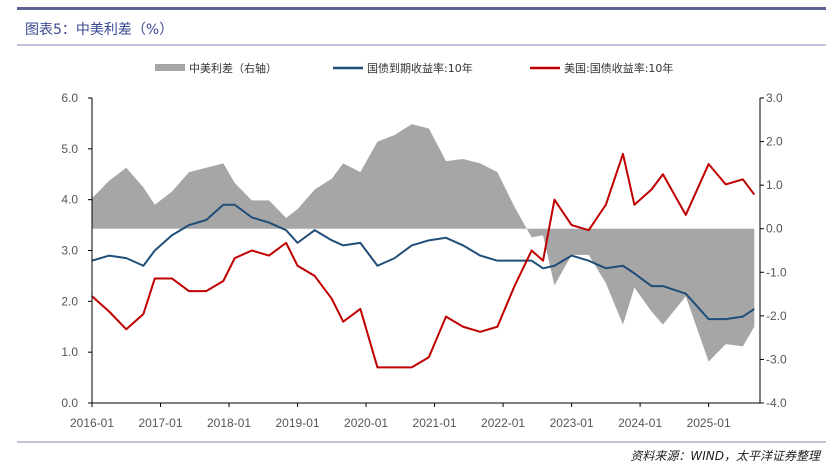 The height and width of the screenshot is (469, 826). What do you see at coordinates (160, 423) in the screenshot?
I see `x-tick-label: 2017-01` at bounding box center [160, 423].